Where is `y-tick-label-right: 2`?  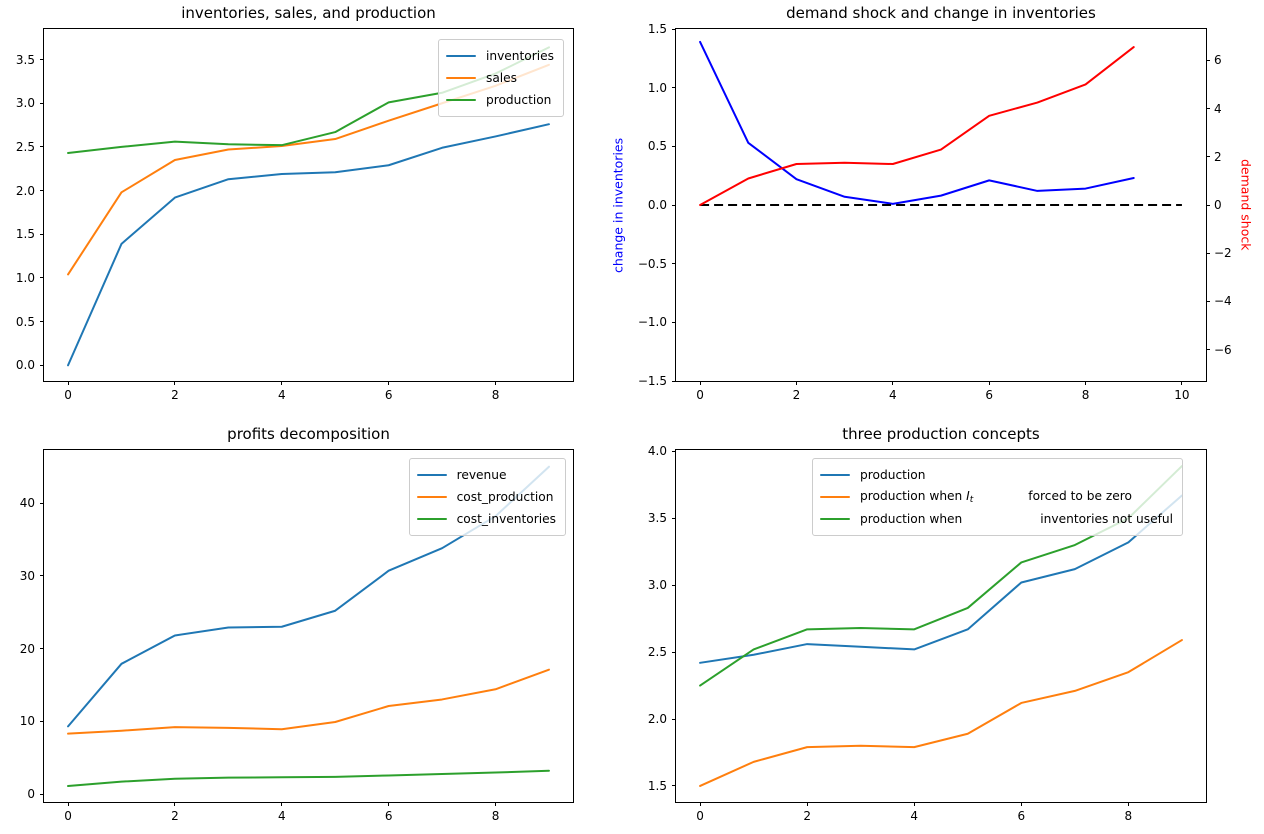
y-tick-label-right: 2 is located at coordinates (1218, 156).